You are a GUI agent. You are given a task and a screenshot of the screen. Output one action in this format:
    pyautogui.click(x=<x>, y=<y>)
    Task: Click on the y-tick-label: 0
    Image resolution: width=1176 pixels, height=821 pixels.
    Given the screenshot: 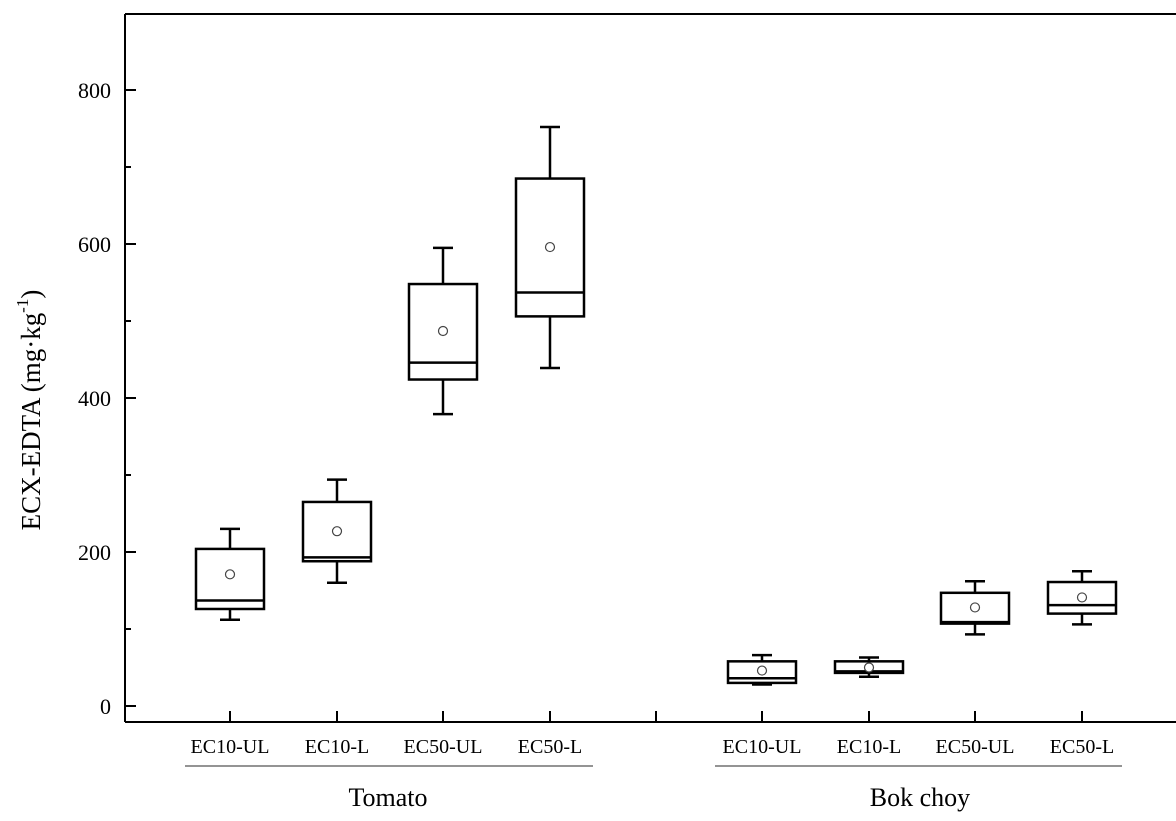 What is the action you would take?
    pyautogui.click(x=105, y=706)
    